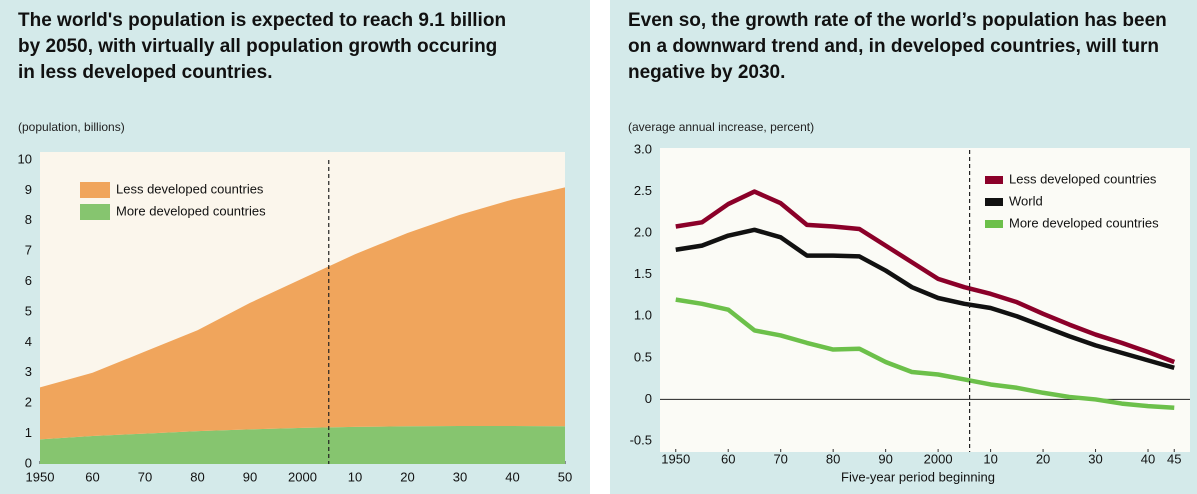 Image resolution: width=1197 pixels, height=494 pixels. What do you see at coordinates (28, 280) in the screenshot?
I see `y-tick-label: 6` at bounding box center [28, 280].